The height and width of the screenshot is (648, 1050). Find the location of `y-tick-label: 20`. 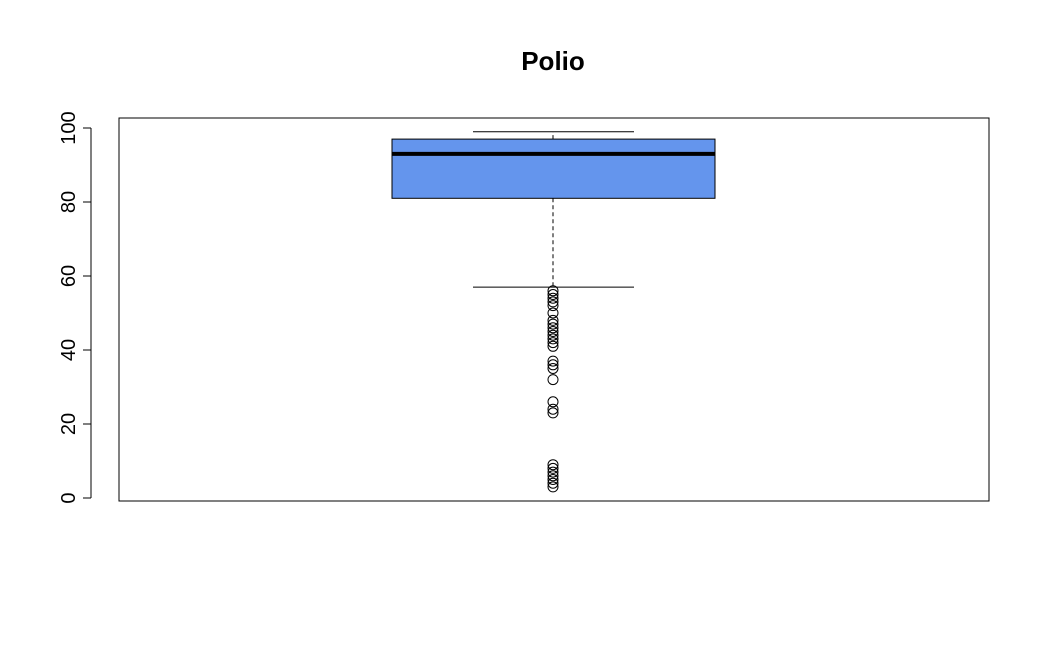

y-tick-label: 20 is located at coordinates (69, 424).